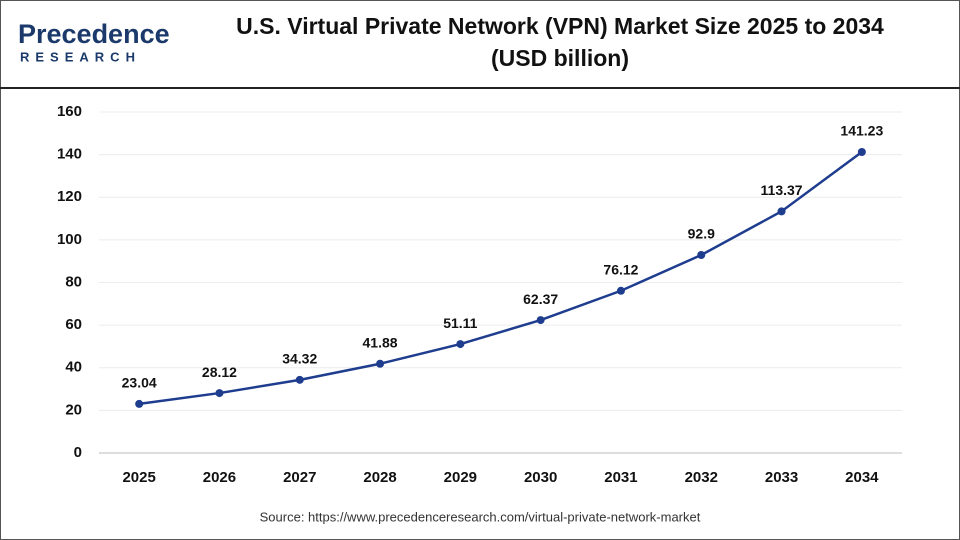 The height and width of the screenshot is (540, 960). I want to click on data-label: 141.23, so click(861, 131).